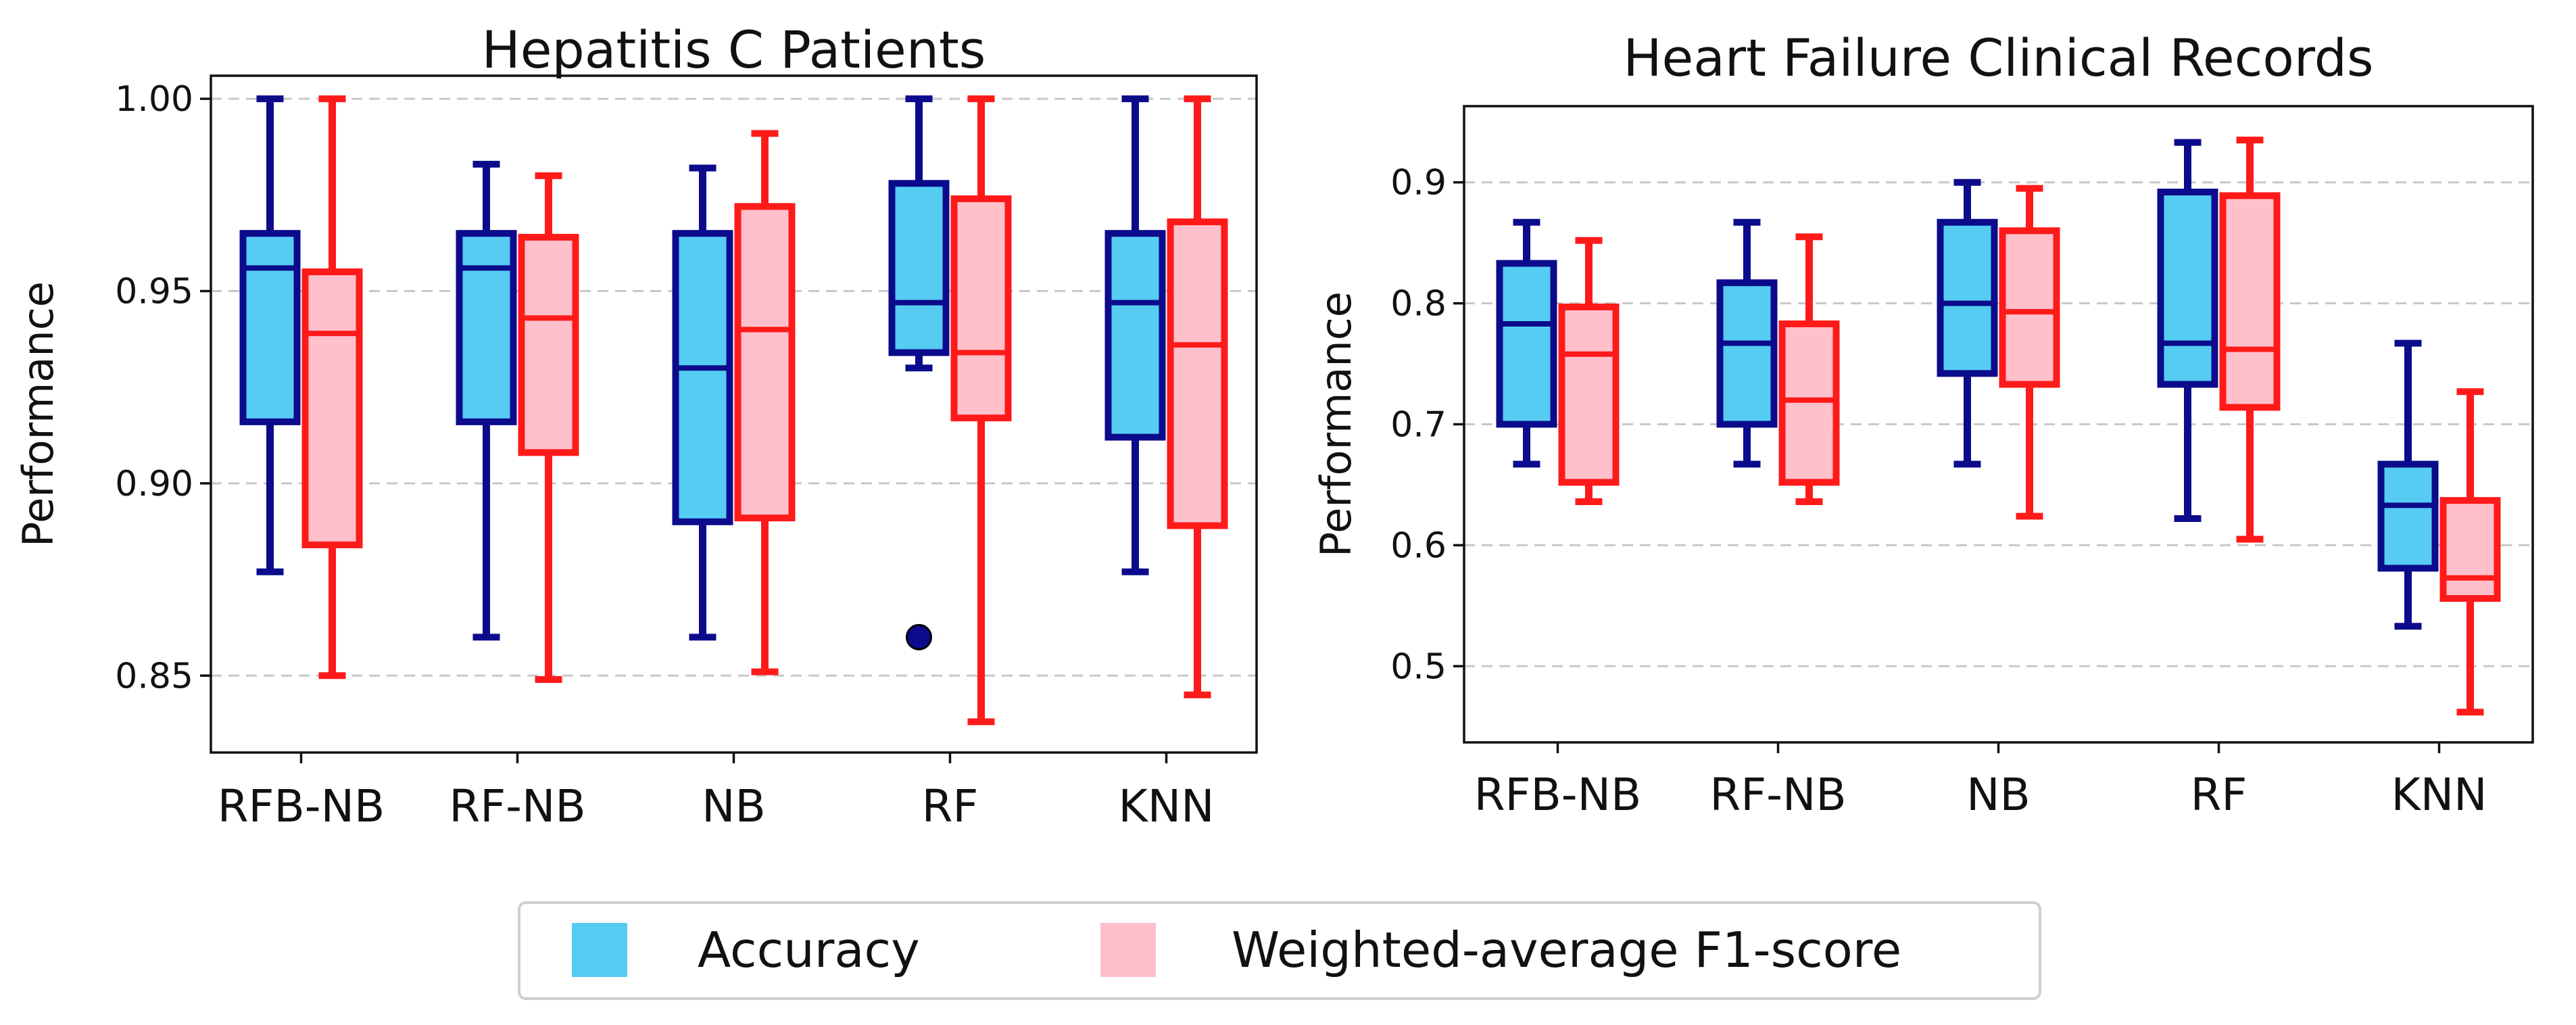 The height and width of the screenshot is (1025, 2576). What do you see at coordinates (734, 50) in the screenshot?
I see `chart-title: Hepatitis C Patients` at bounding box center [734, 50].